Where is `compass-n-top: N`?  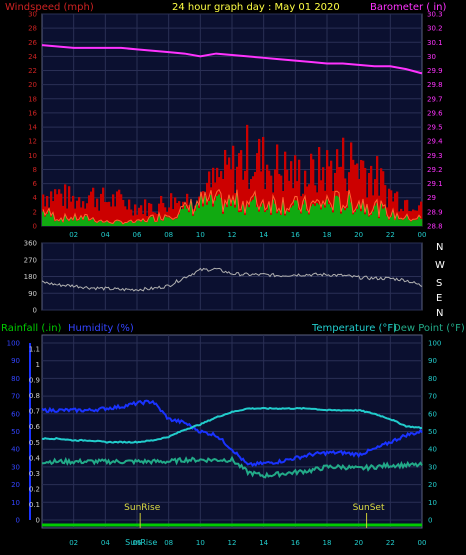
compass-n-top: N is located at coordinates (439, 247).